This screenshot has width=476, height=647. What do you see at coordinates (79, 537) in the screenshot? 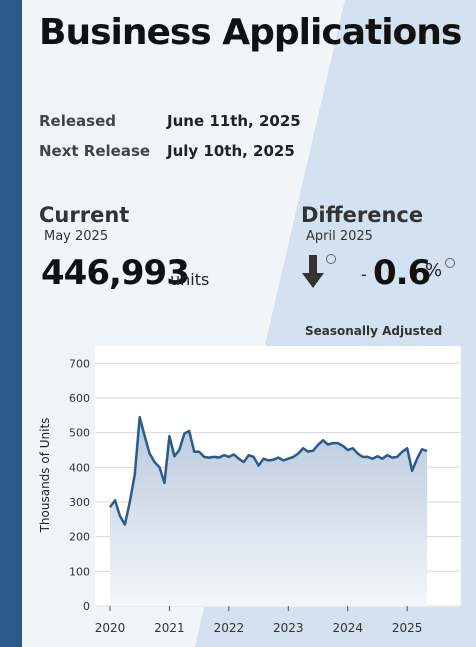
I see `y-tick-label: 200` at bounding box center [79, 537].